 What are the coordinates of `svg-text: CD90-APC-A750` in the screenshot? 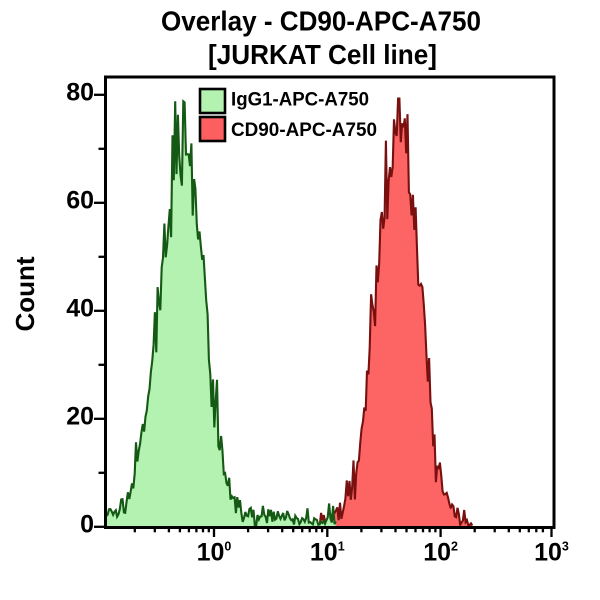 It's located at (304, 130).